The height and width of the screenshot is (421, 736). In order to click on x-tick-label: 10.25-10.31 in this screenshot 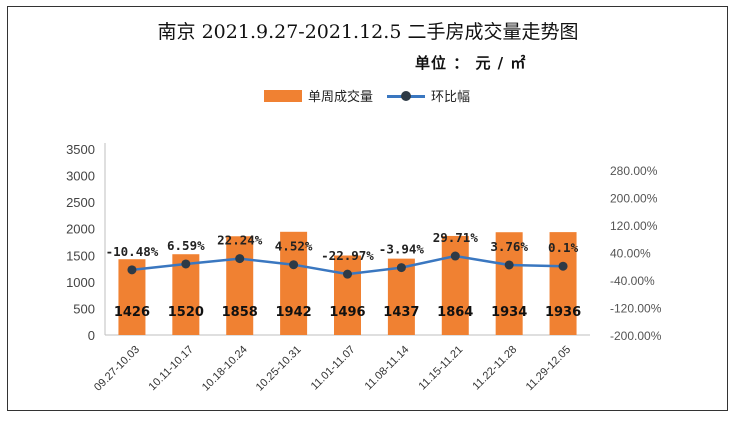, I will do `click(279, 369)`.